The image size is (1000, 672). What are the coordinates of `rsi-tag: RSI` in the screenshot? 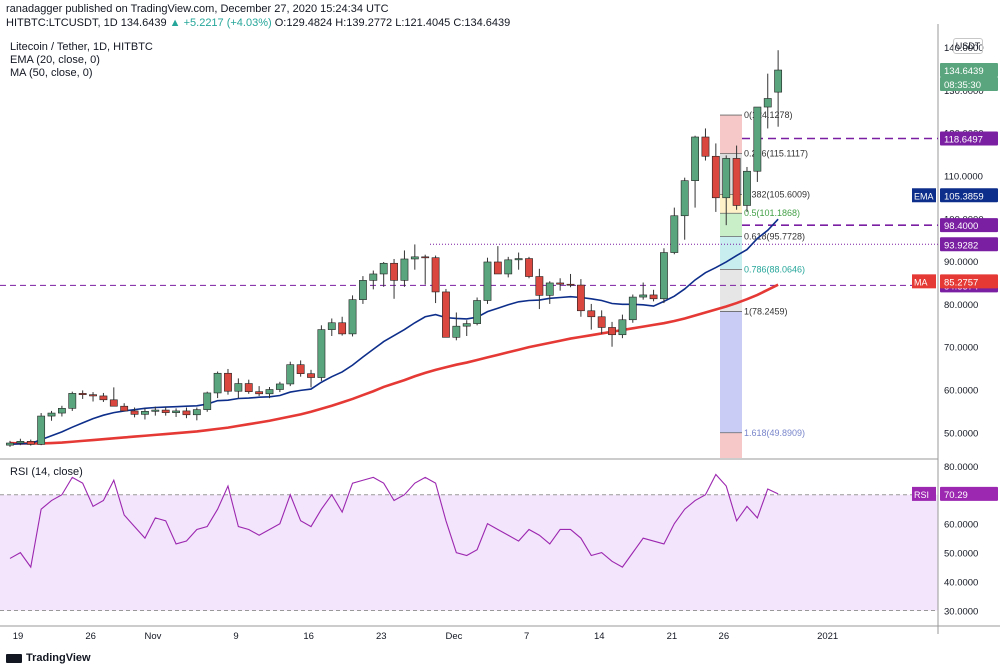 It's located at (921, 495).